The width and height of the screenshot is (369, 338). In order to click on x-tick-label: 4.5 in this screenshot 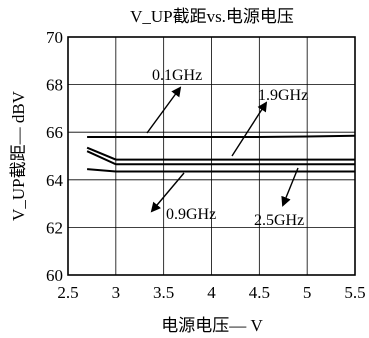, I will do `click(259, 292)`.